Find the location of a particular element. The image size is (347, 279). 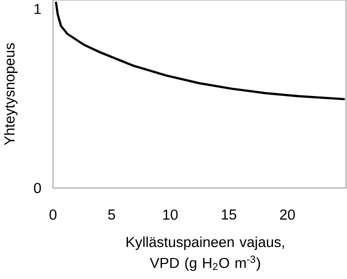

x-axis-title: Kyllästuspaineen vajaus, VPD (g H$_{2}$O m$^{-3}$) is located at coordinates (205, 253).